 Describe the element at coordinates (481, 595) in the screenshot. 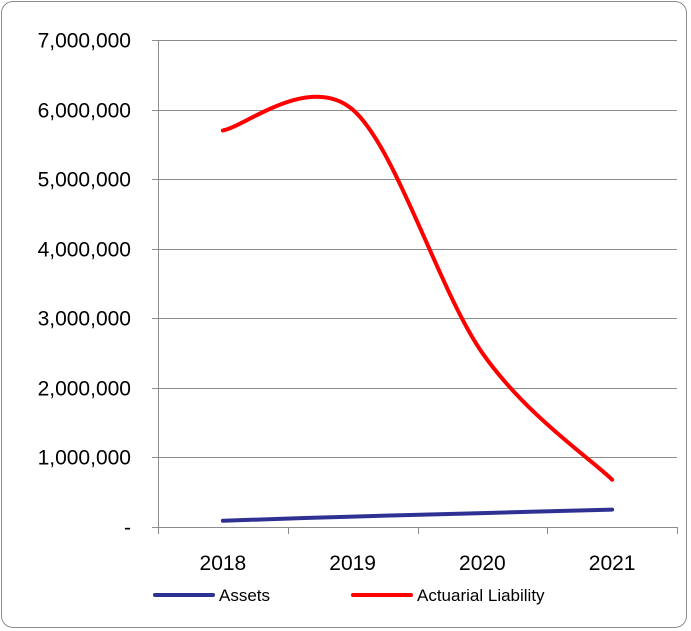

I see `legend-label: Actuarial Liability` at that location.